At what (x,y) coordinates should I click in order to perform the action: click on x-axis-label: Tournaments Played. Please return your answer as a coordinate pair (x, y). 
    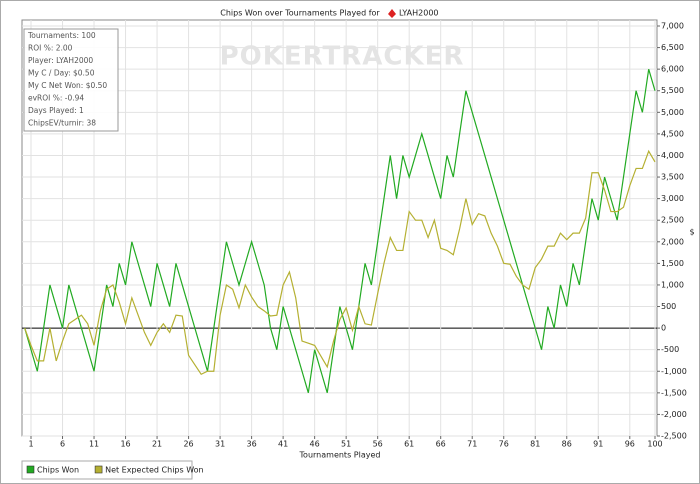
    Looking at the image, I should click on (340, 455).